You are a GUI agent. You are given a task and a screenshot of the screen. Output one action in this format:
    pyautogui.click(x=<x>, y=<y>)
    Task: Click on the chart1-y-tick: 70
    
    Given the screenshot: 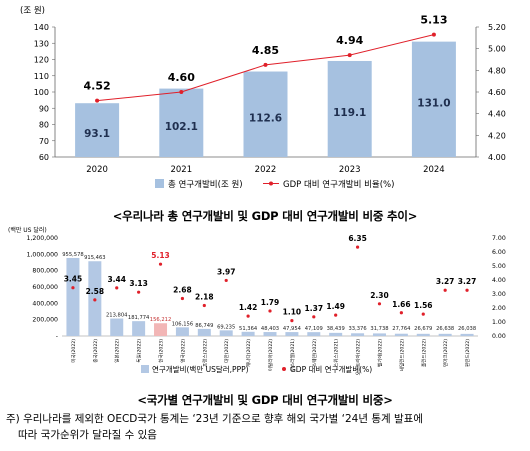 What is the action you would take?
    pyautogui.click(x=44, y=141)
    